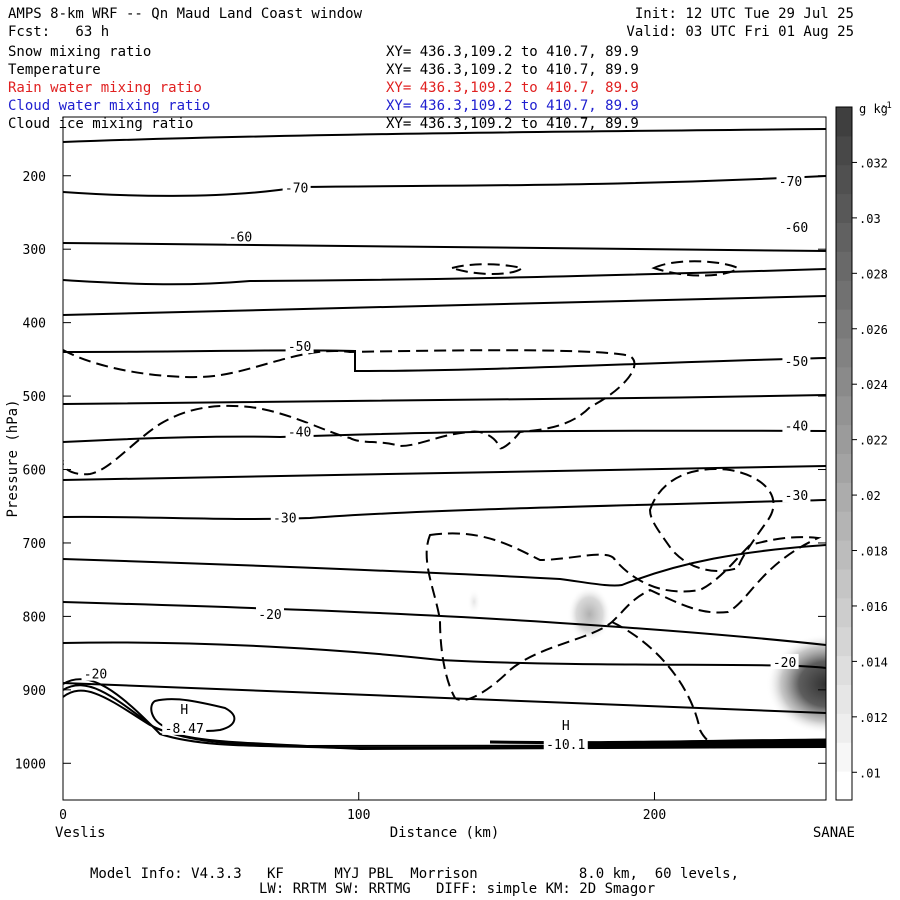 The image size is (900, 900). I want to click on colorbar-tick-label: .026, so click(873, 330).